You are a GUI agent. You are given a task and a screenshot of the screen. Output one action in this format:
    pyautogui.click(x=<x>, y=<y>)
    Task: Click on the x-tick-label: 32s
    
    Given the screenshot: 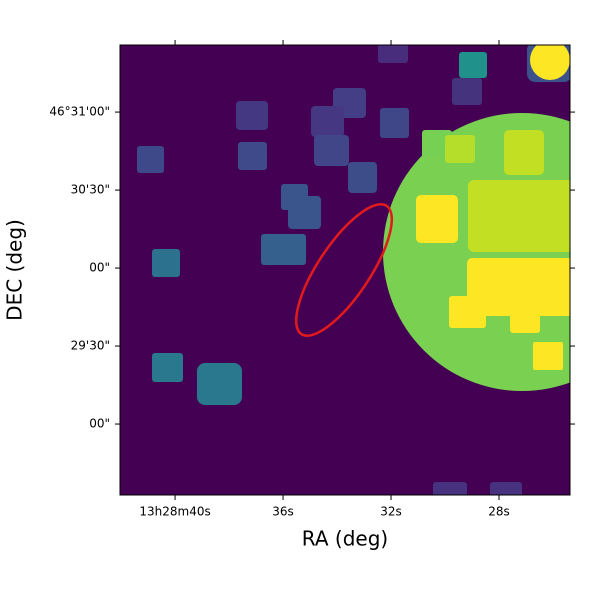 What is the action you would take?
    pyautogui.click(x=391, y=512)
    